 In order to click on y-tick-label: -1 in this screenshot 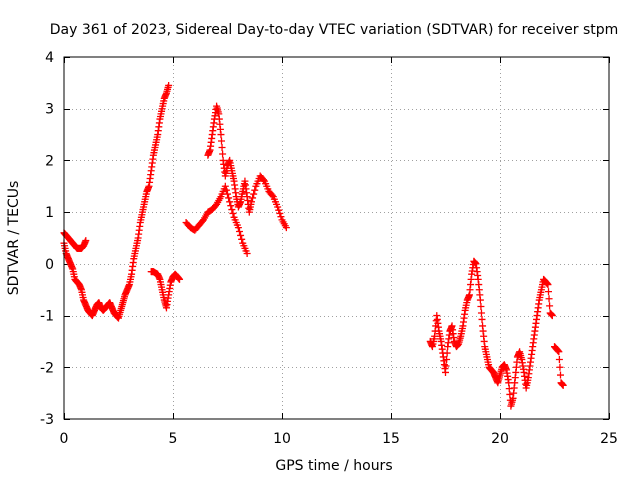, I will do `click(47, 317)`.